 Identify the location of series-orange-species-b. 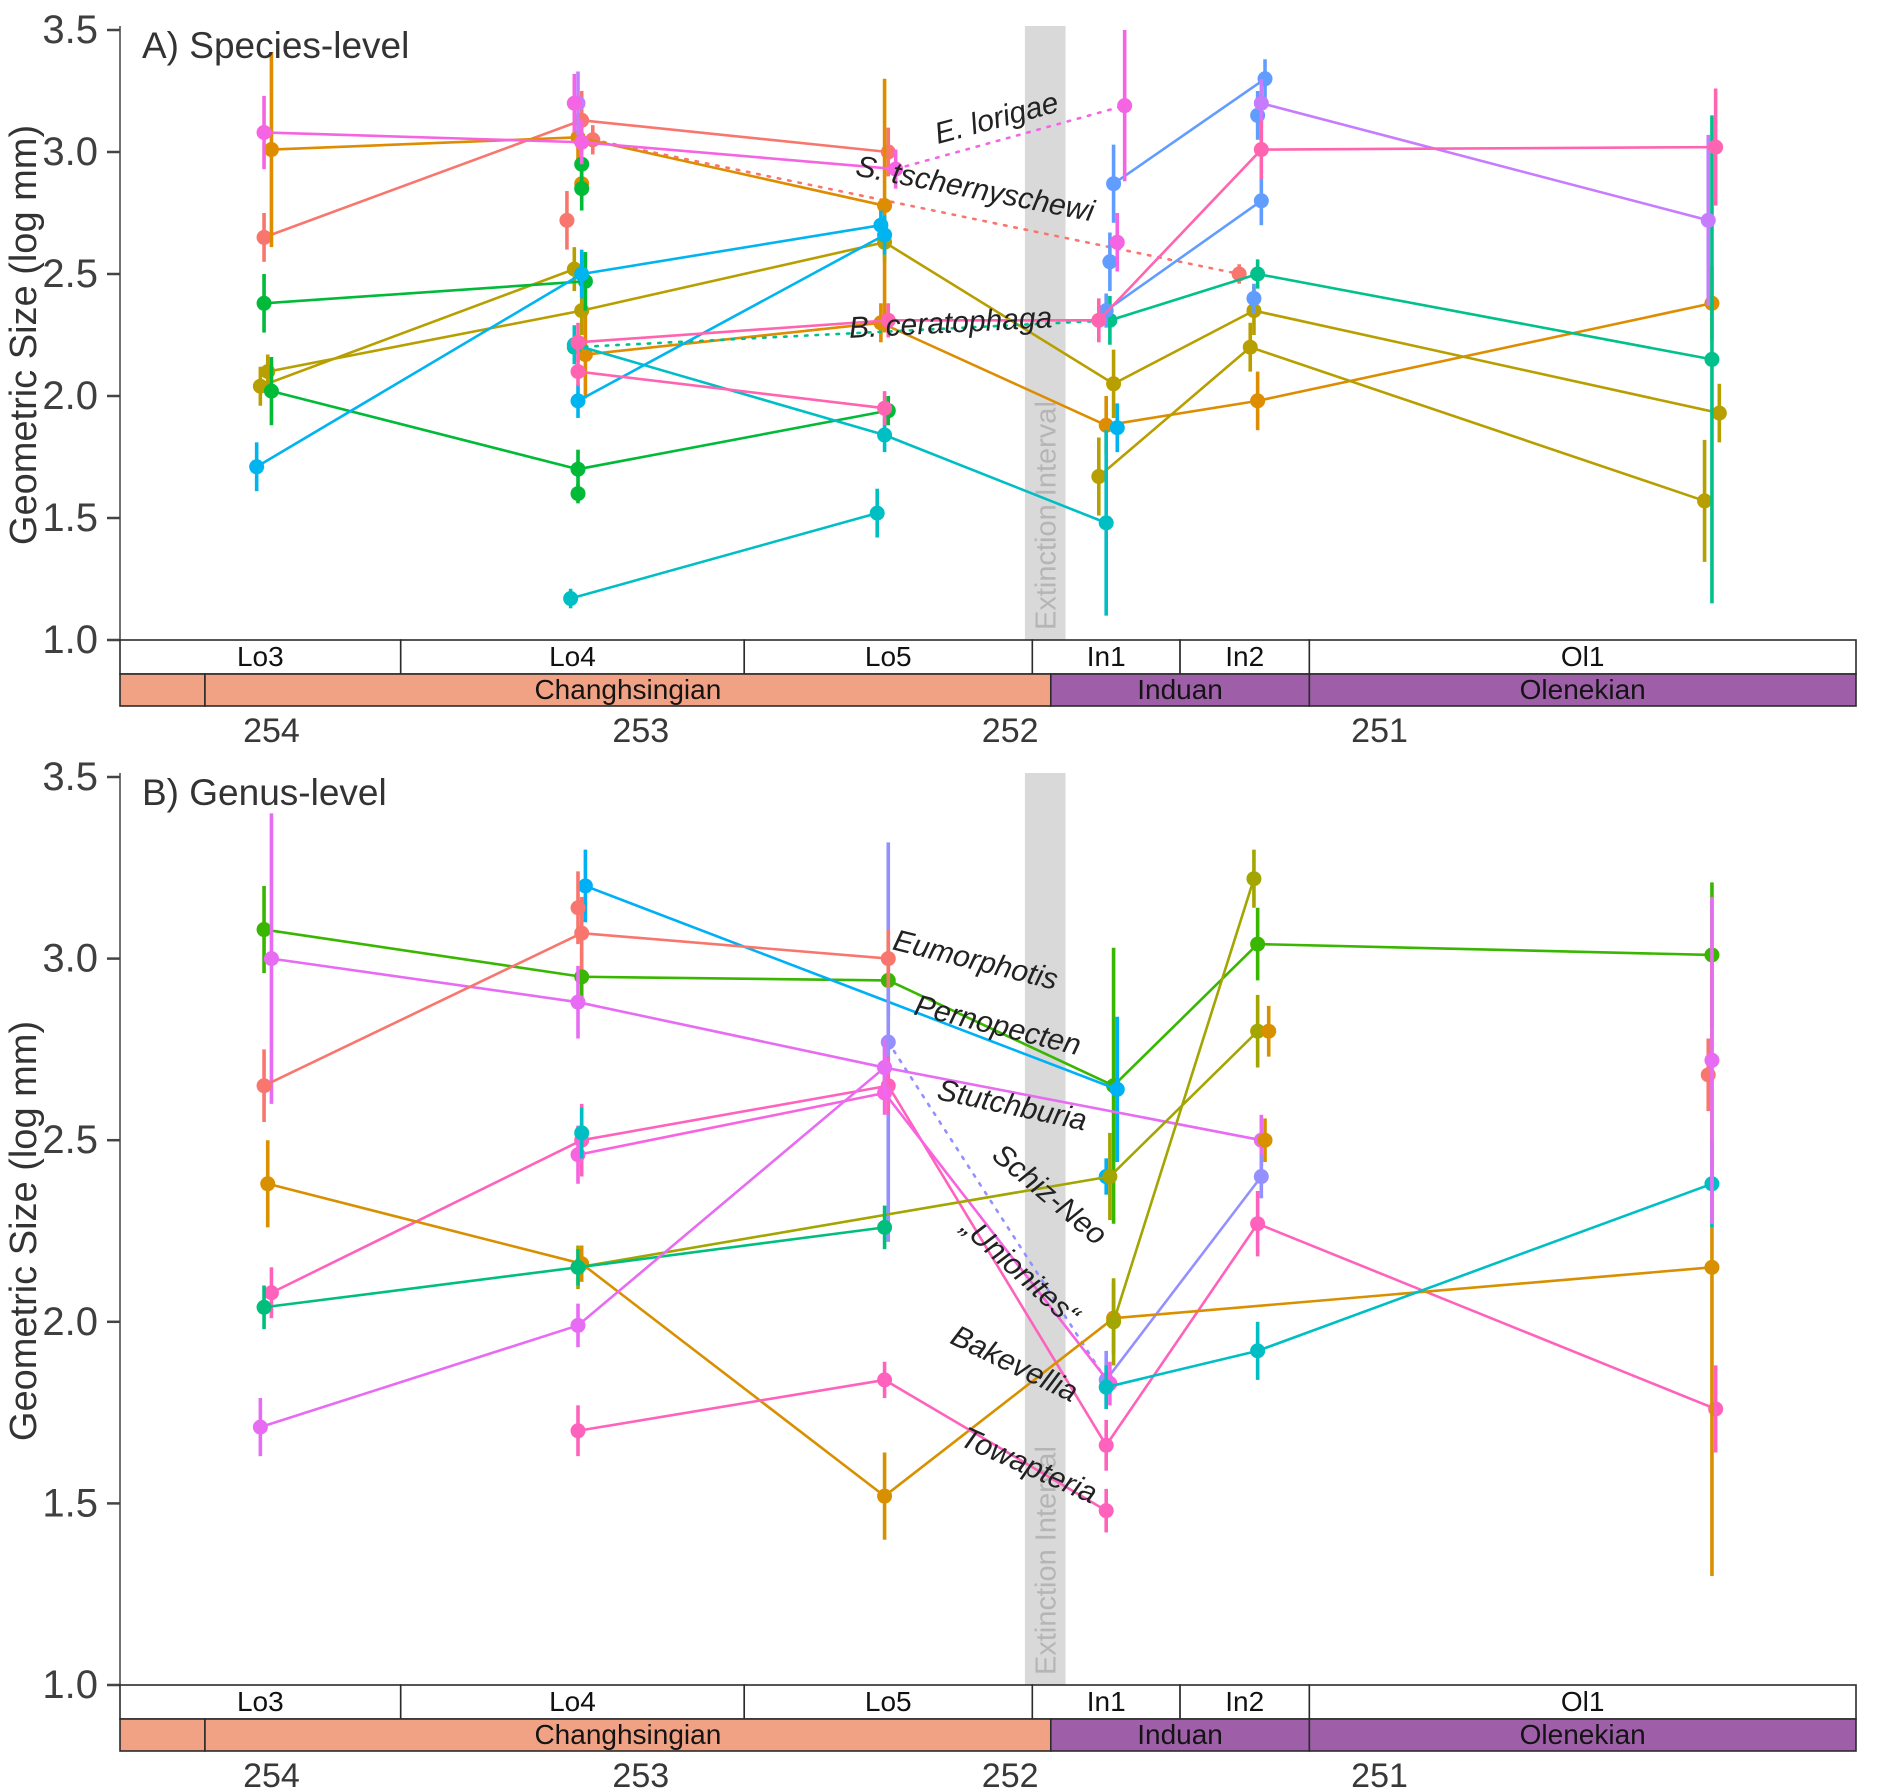
(1148, 360).